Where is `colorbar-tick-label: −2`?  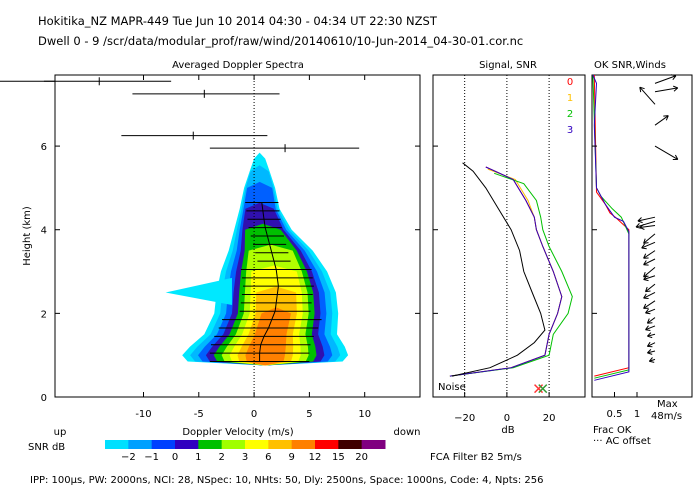 colorbar-tick-label: −2 is located at coordinates (128, 457).